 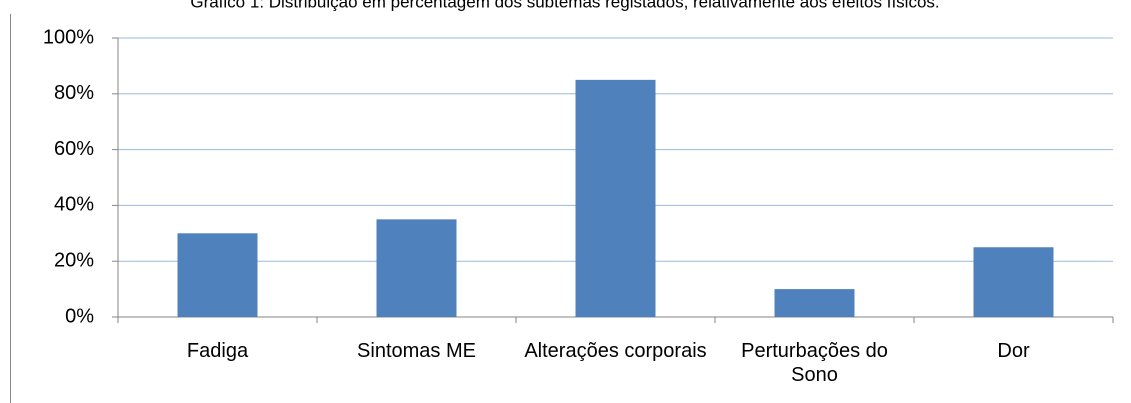 What do you see at coordinates (74, 260) in the screenshot?
I see `y-tick-label: 20%` at bounding box center [74, 260].